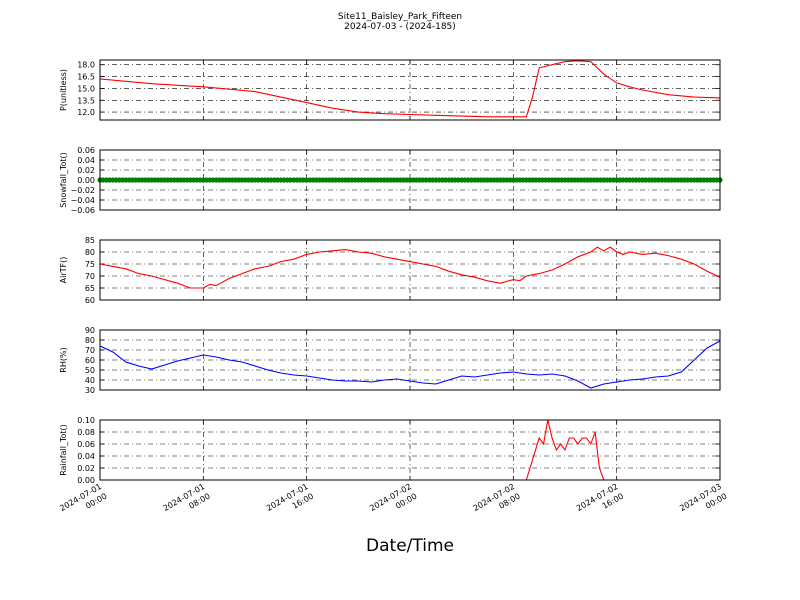 This screenshot has width=800, height=600. What do you see at coordinates (82, 210) in the screenshot?
I see `y-tick-label: −0.06` at bounding box center [82, 210].